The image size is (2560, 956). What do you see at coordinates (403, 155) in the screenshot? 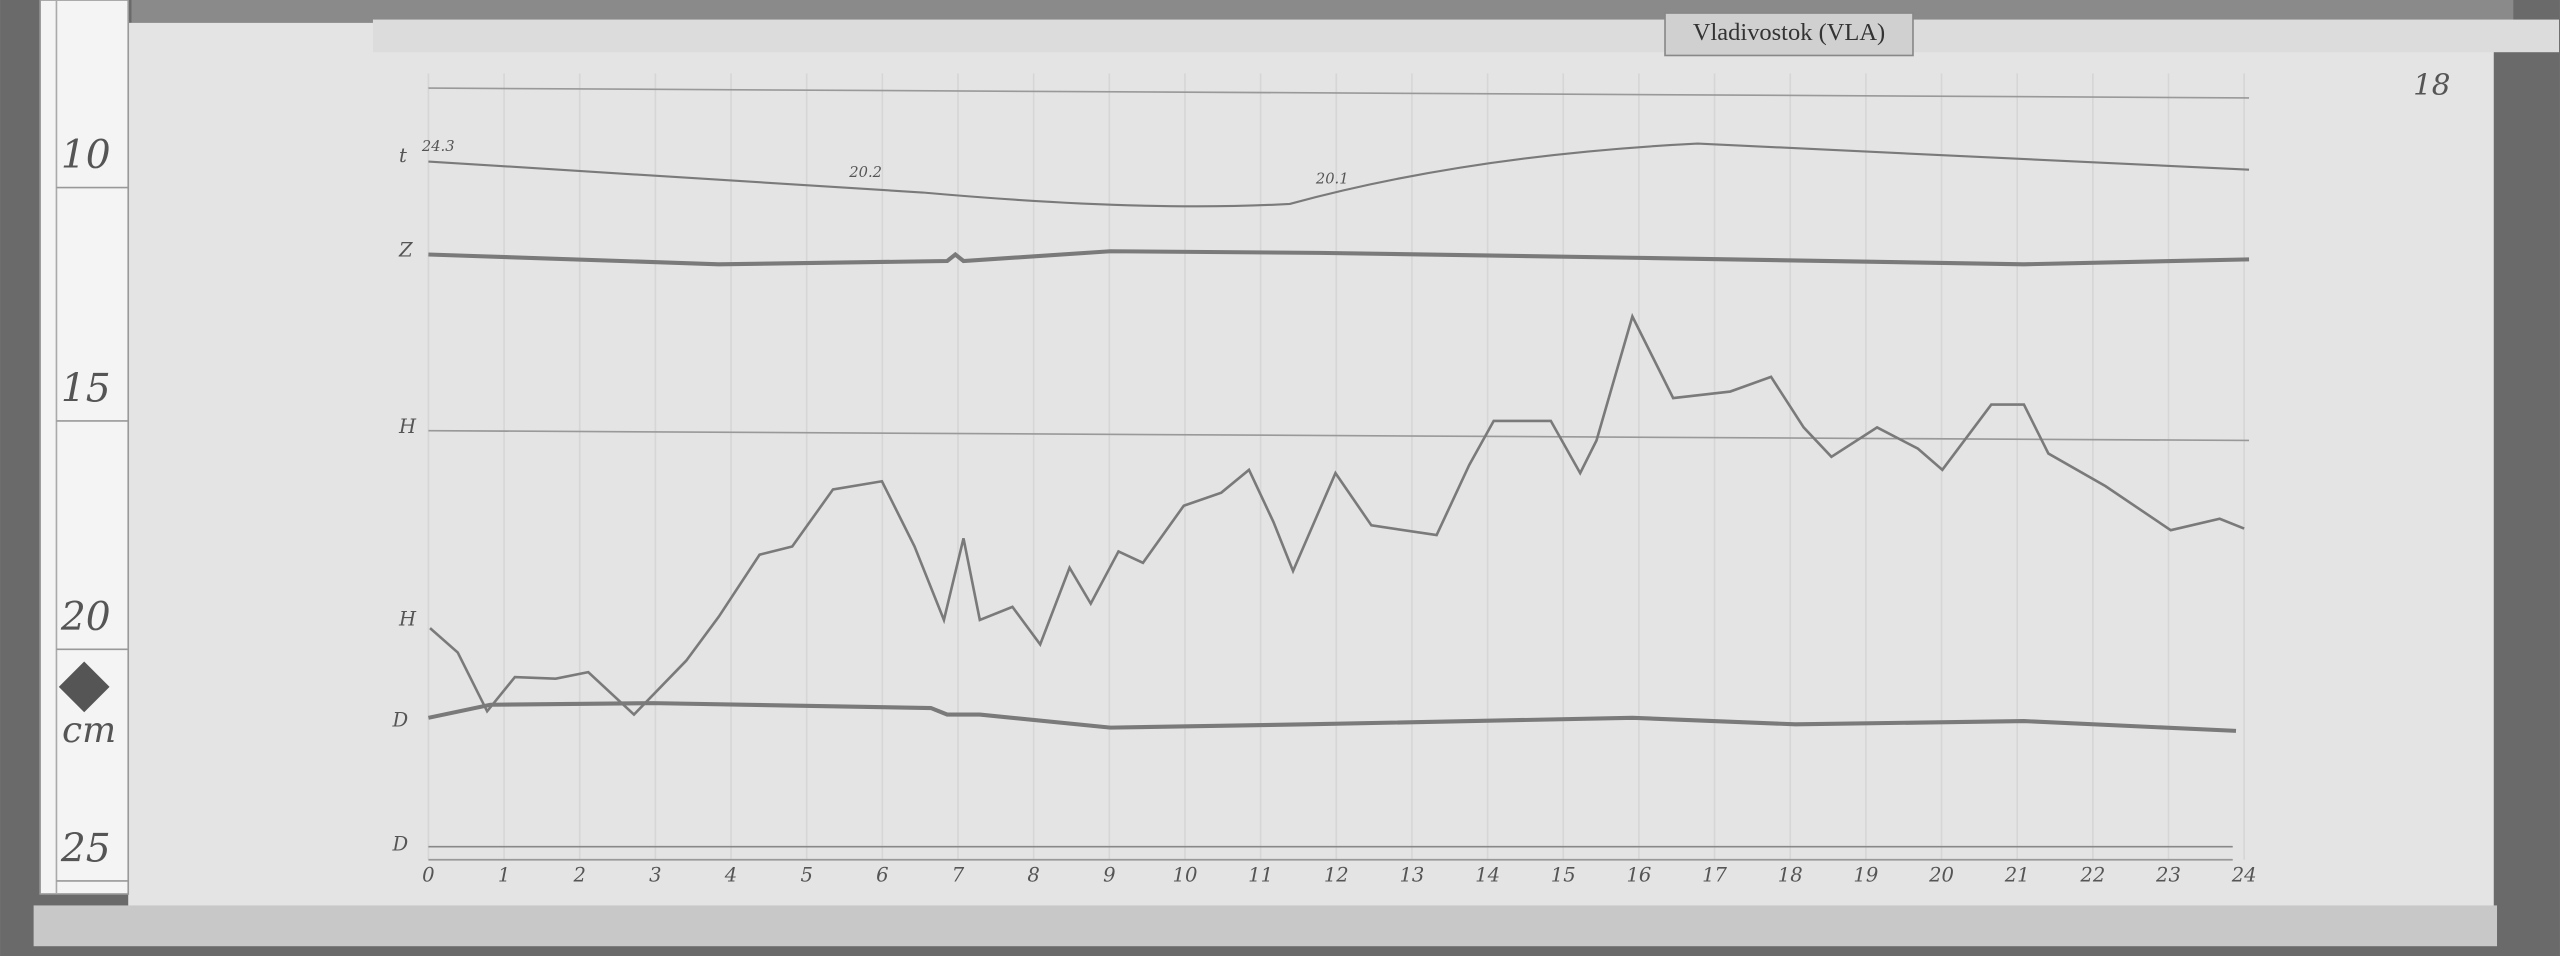
I see `trace-label: t` at bounding box center [403, 155].